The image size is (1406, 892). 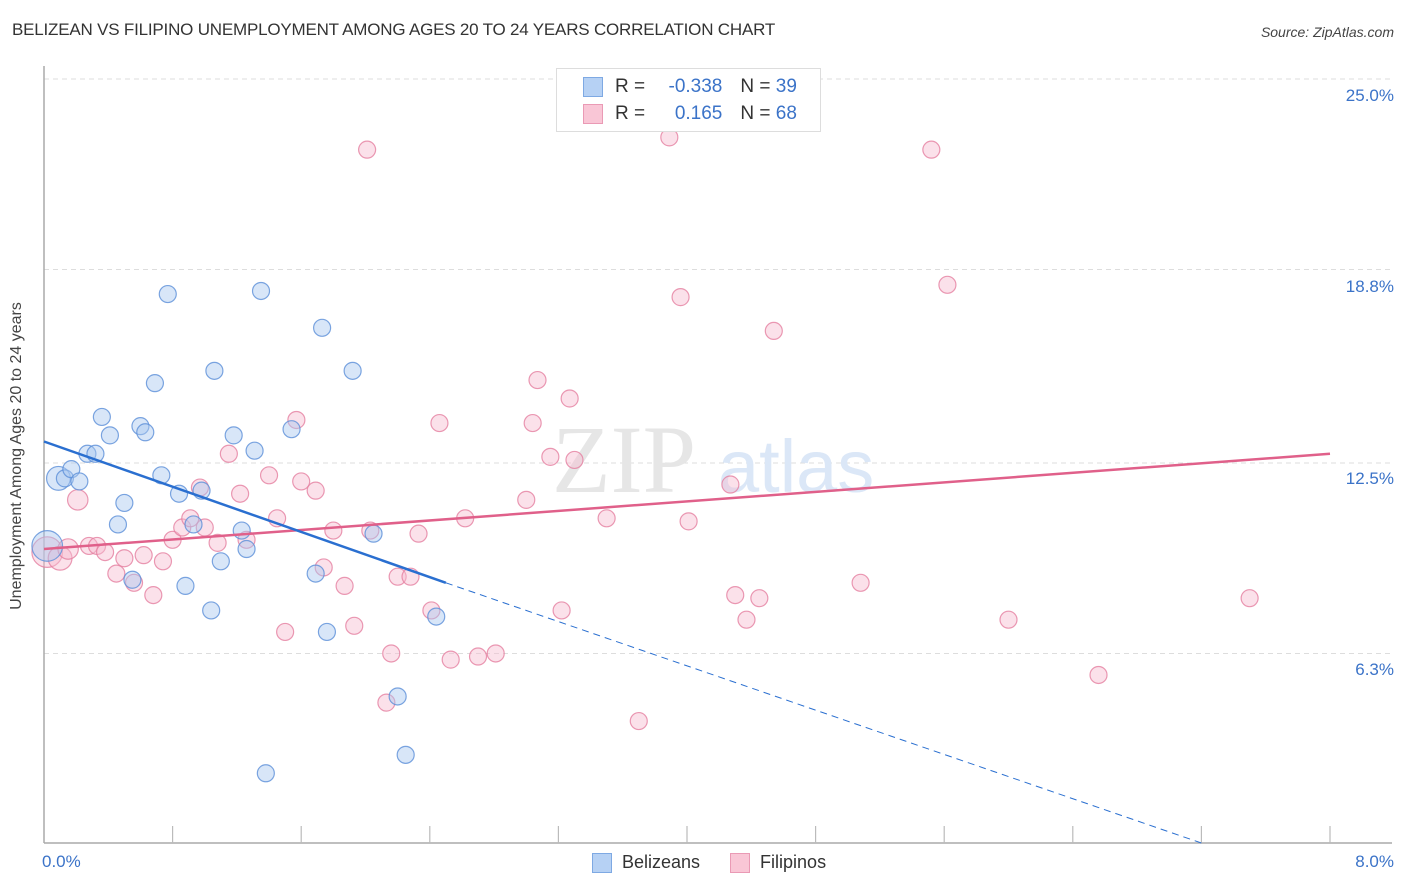 I want to click on y-tick-25: 25.0%, so click(x=1369, y=95).